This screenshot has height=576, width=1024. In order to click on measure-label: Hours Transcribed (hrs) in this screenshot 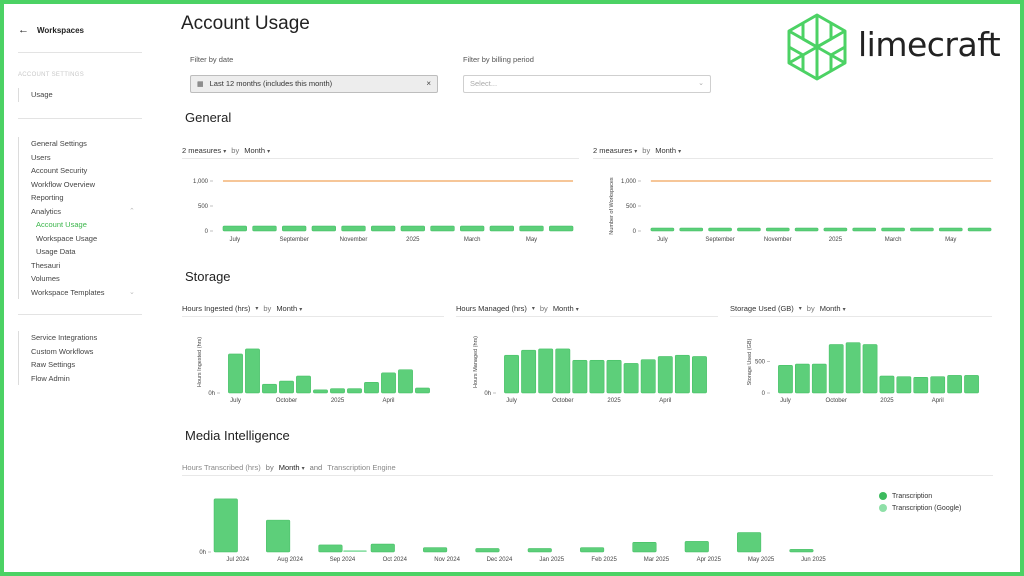, I will do `click(221, 467)`.